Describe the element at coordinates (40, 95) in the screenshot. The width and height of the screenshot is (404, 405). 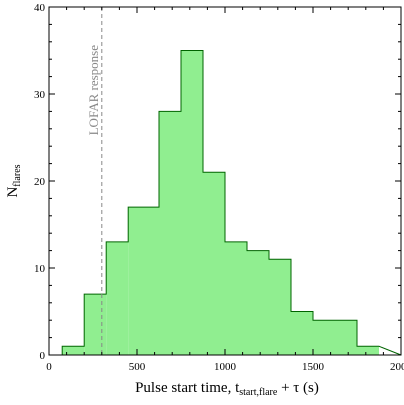
I see `y-tick-label: 30` at that location.